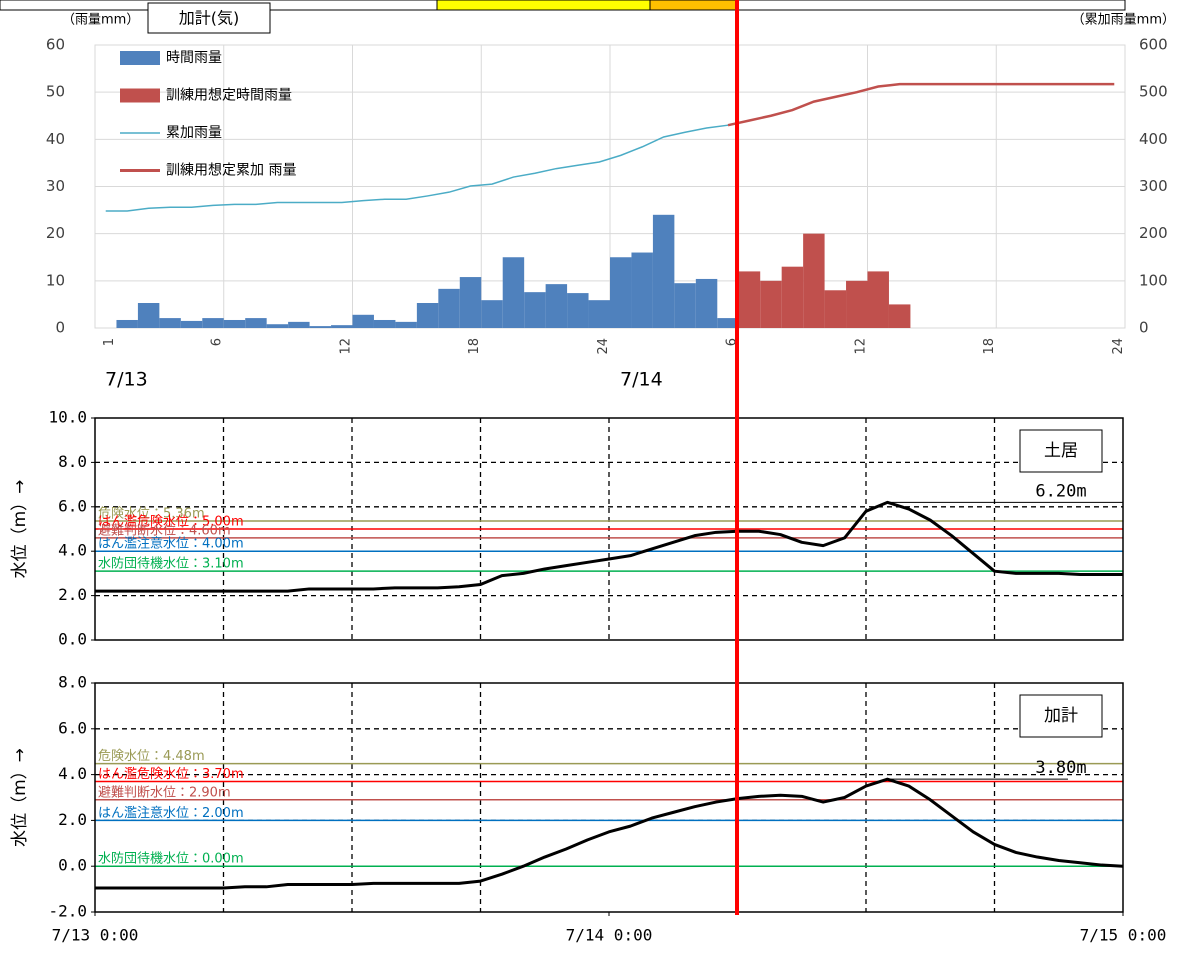 The height and width of the screenshot is (953, 1180). Describe the element at coordinates (109, 342) in the screenshot. I see `x-tick-label: 1` at that location.